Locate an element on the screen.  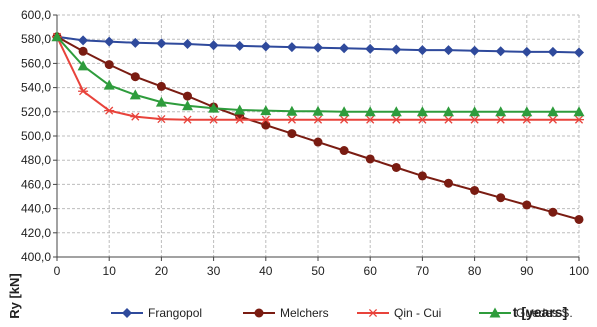
legend-item-melchers: Melchers is located at coordinates (286, 313).